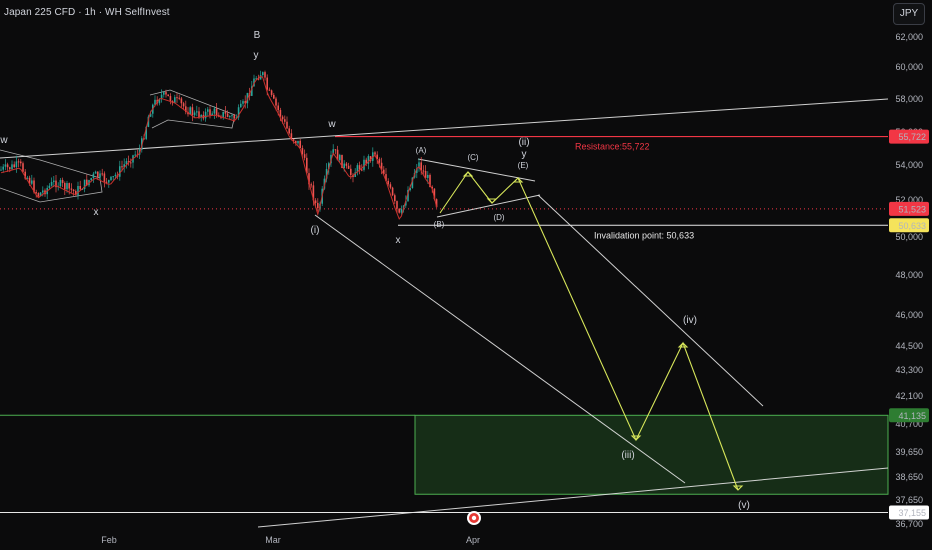 This screenshot has width=932, height=550. I want to click on x-tick-label: Apr, so click(473, 540).